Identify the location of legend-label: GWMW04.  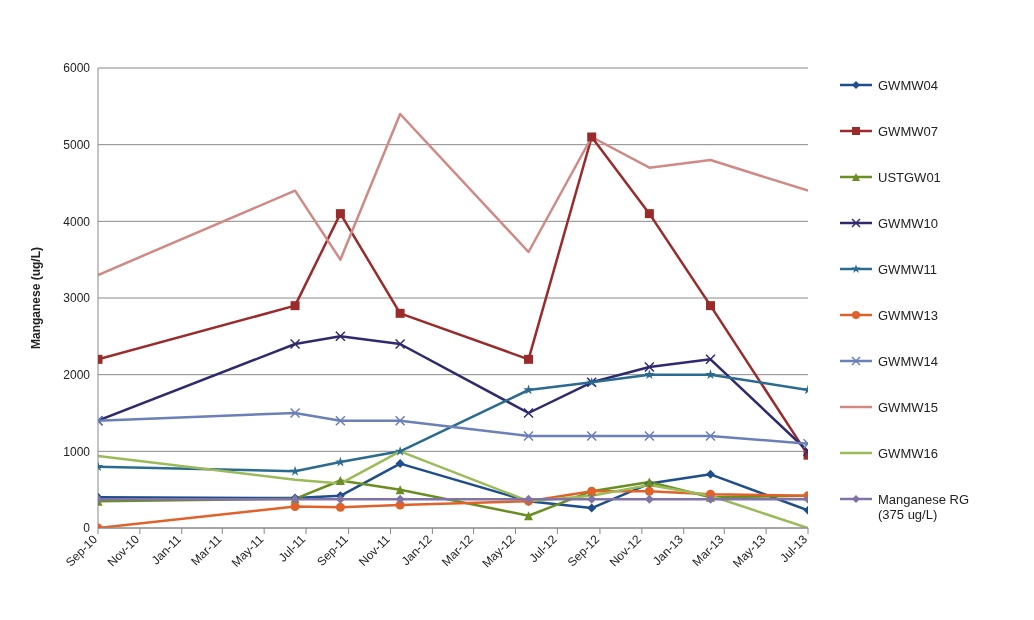
(908, 85).